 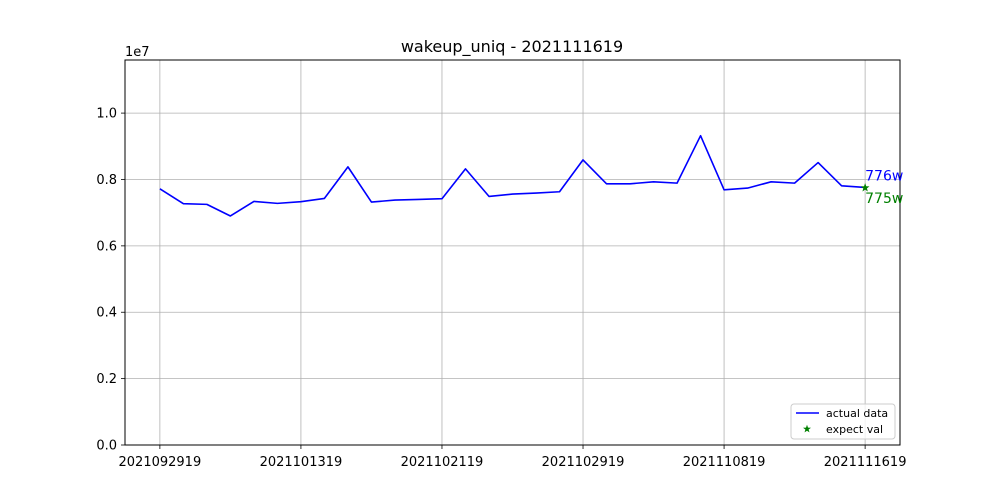 What do you see at coordinates (583, 462) in the screenshot?
I see `x-tick-label: 2021102919` at bounding box center [583, 462].